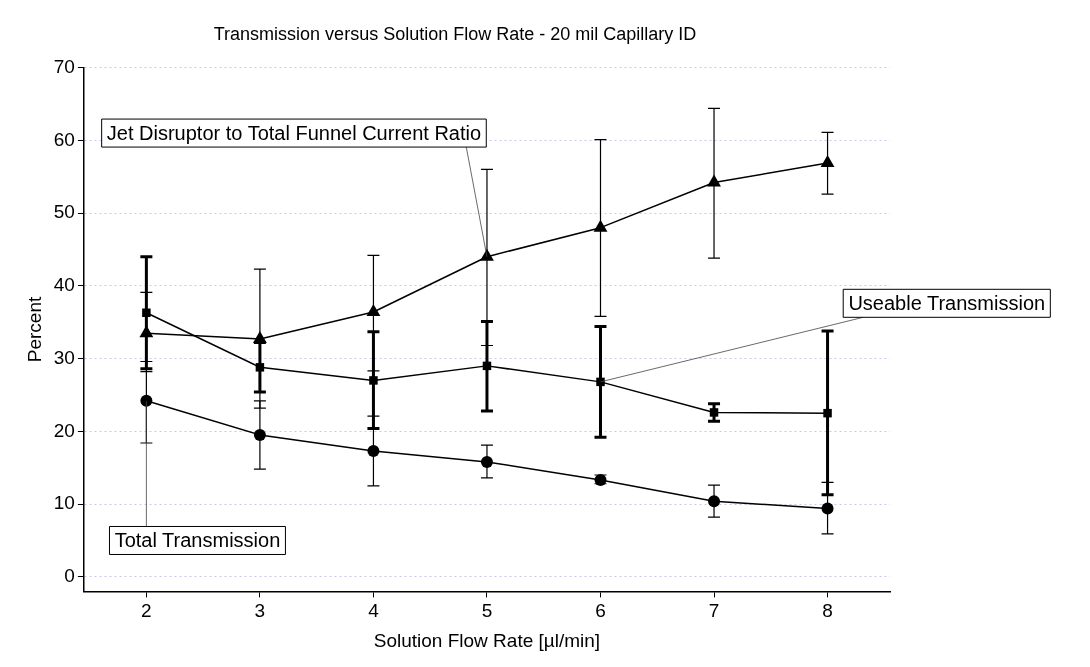  Describe the element at coordinates (487, 640) in the screenshot. I see `x-axis-title: Solution Flow Rate [µl/min]` at that location.